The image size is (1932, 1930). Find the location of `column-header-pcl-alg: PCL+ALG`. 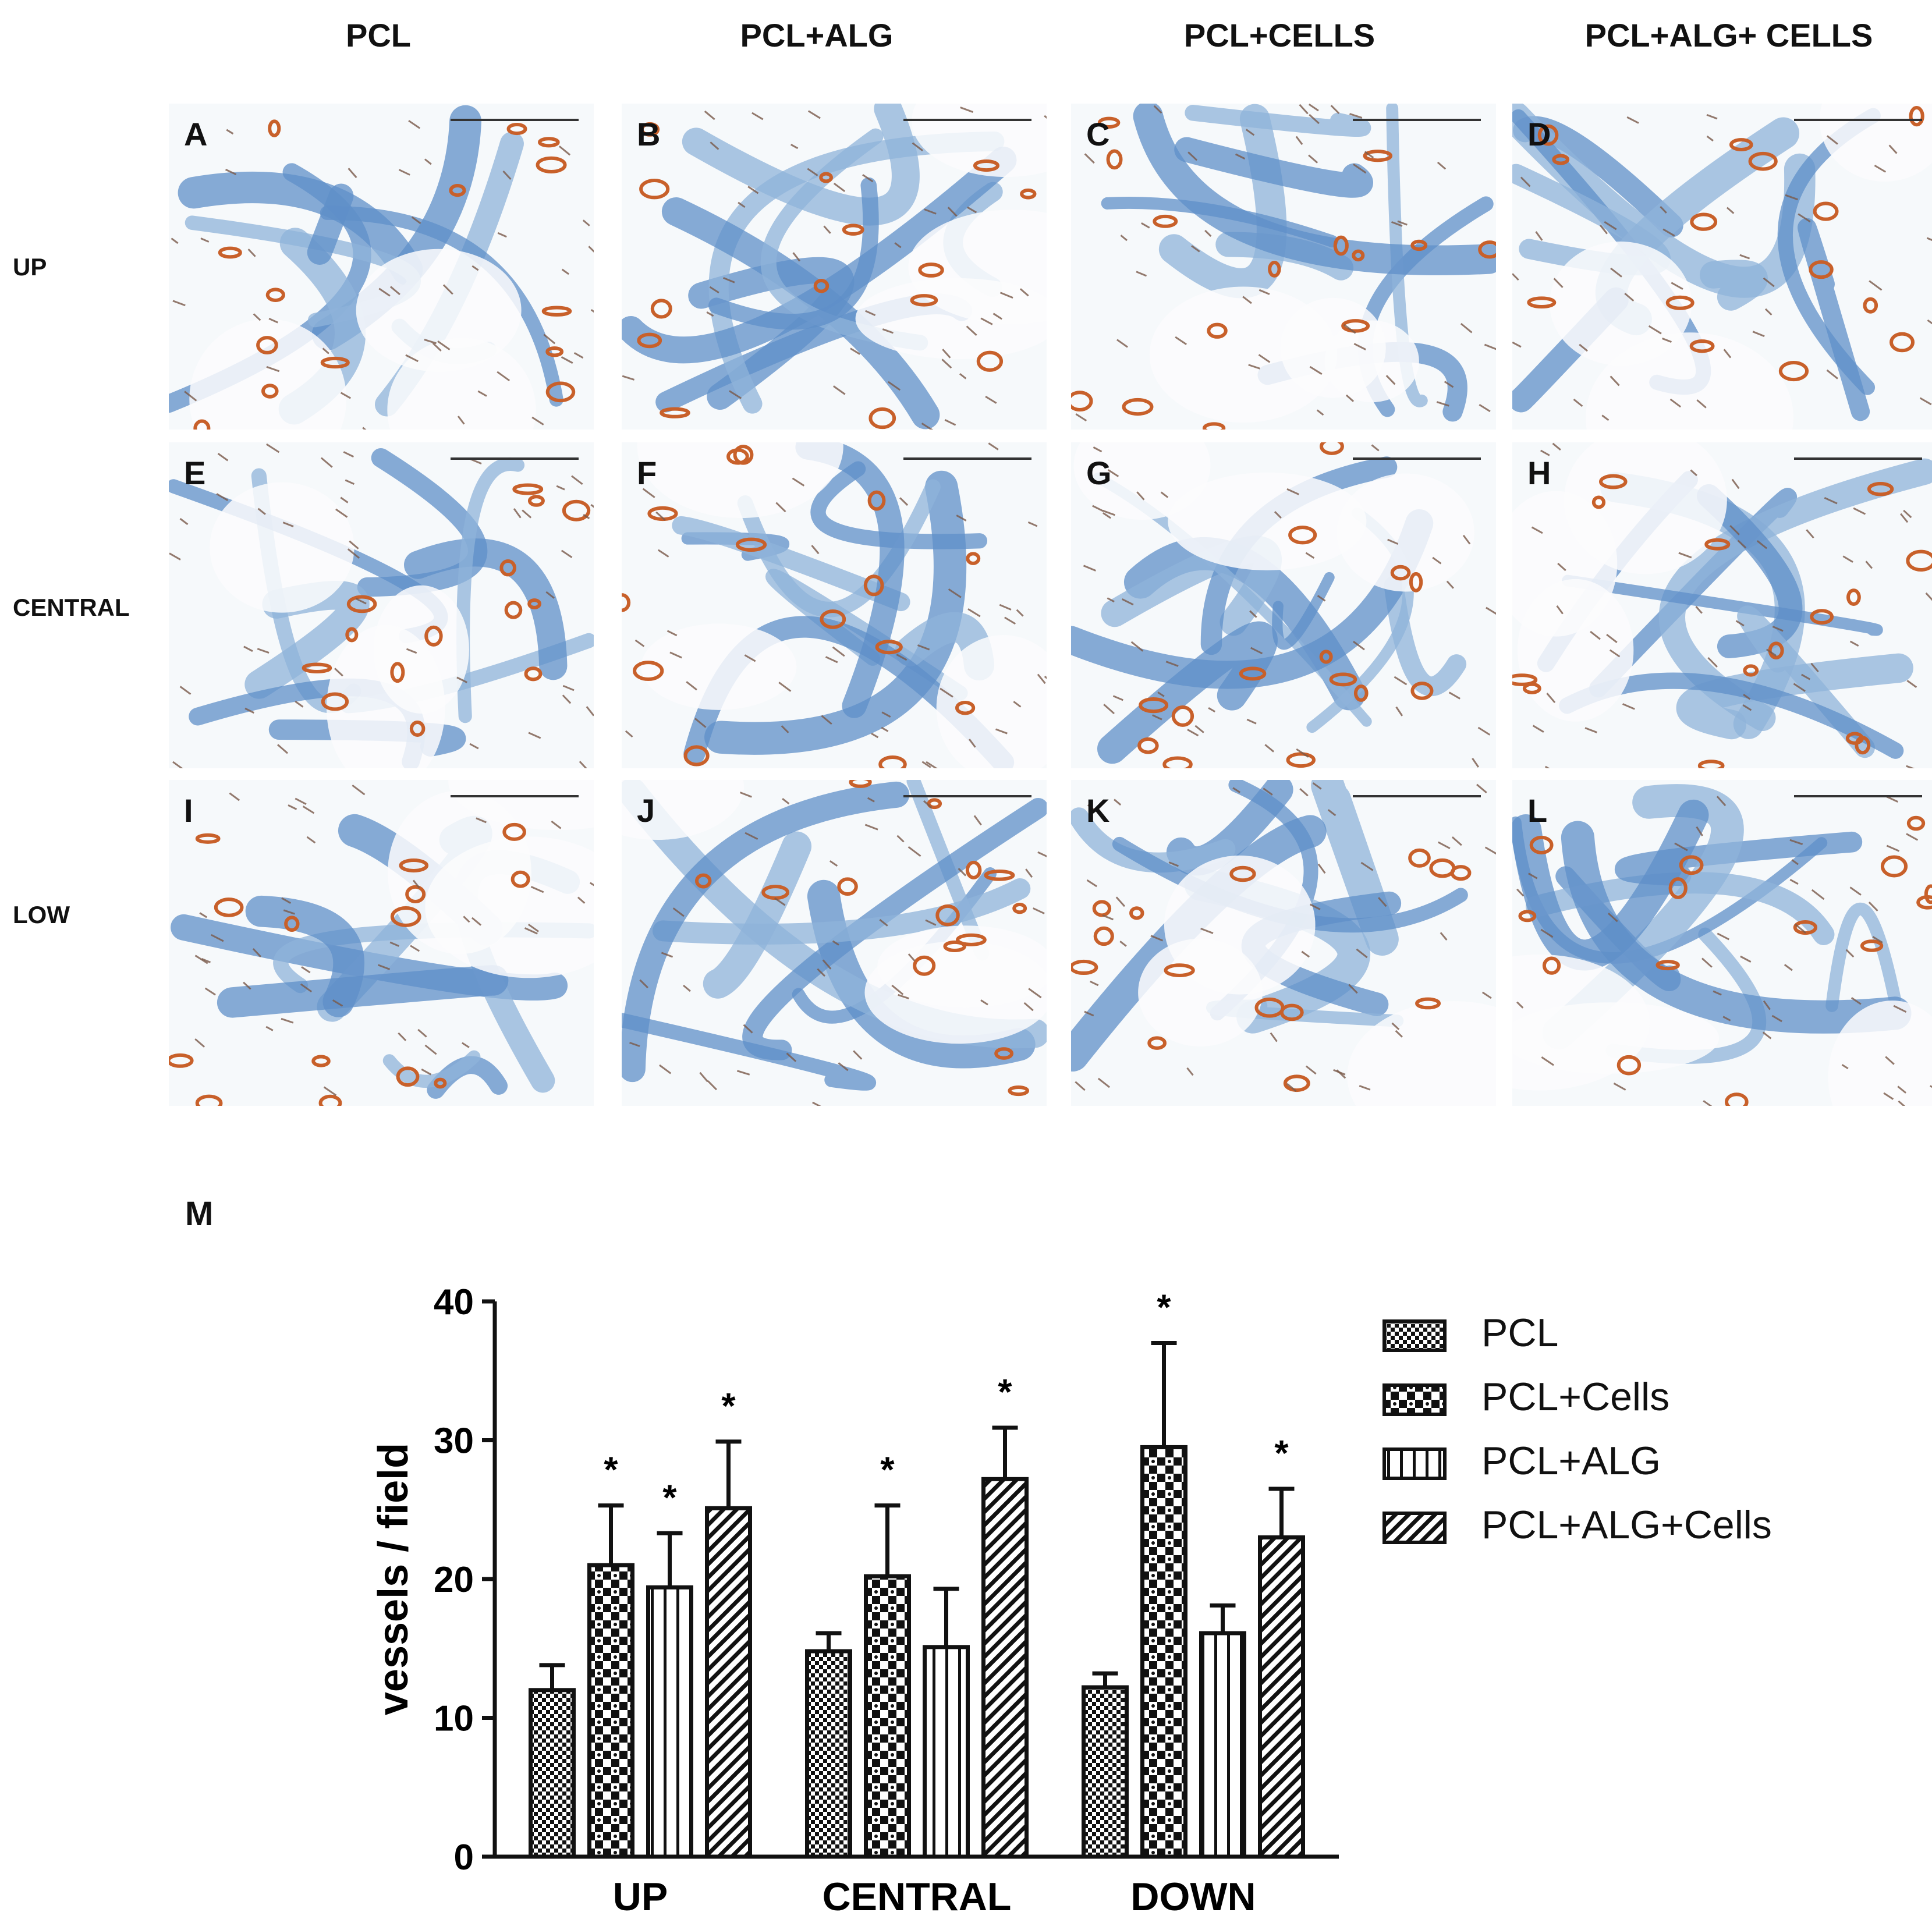

column-header-pcl-alg: PCL+ALG is located at coordinates (817, 35).